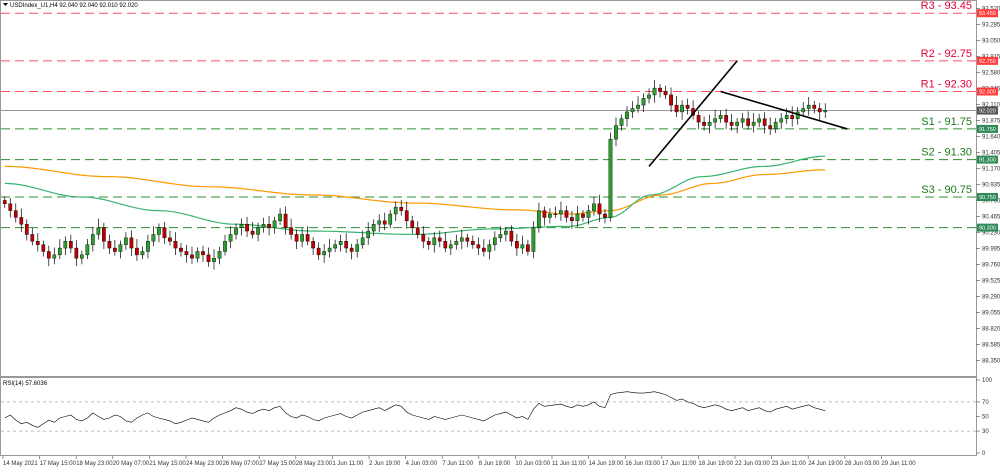  Describe the element at coordinates (991, 313) in the screenshot. I see `y-tick-label: 89.055` at that location.